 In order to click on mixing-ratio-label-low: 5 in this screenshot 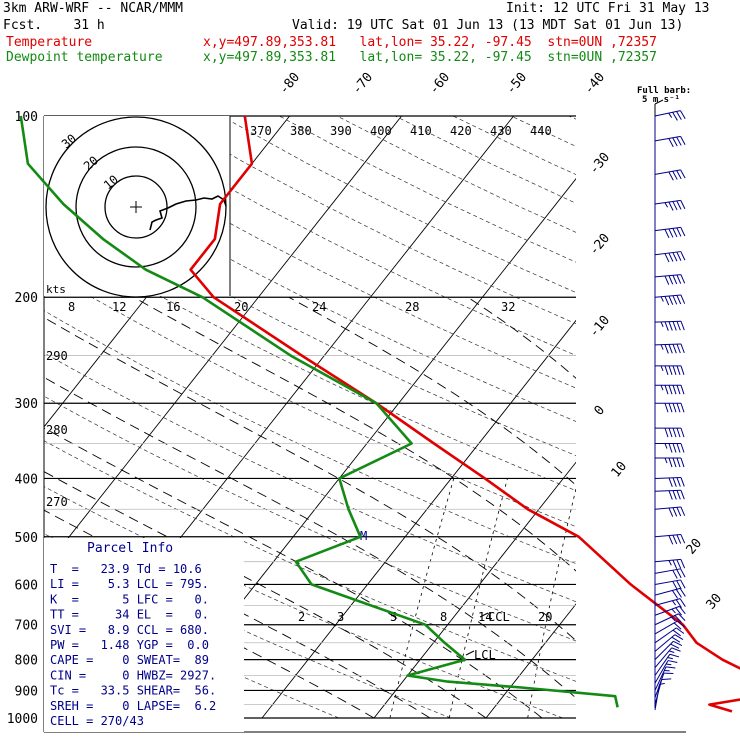, I will do `click(393, 617)`.